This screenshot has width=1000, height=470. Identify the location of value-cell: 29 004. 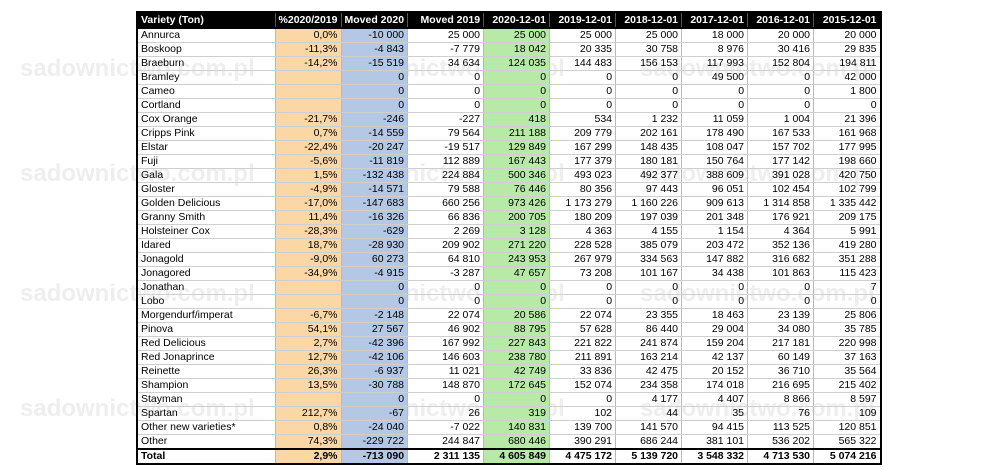
(715, 329).